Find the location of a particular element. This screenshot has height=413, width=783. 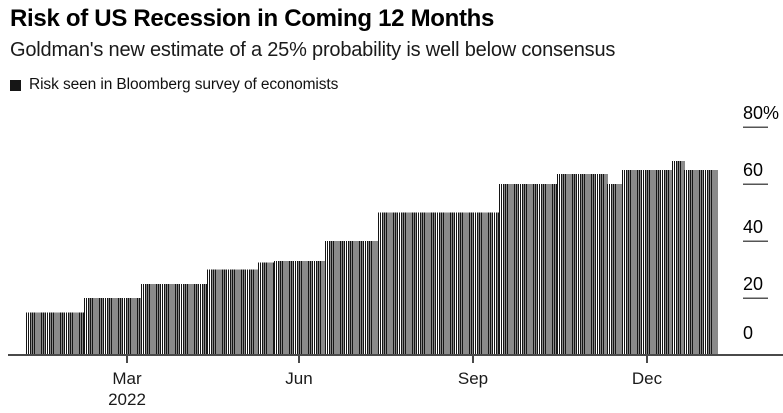

y-tick-label: 60 is located at coordinates (753, 170).